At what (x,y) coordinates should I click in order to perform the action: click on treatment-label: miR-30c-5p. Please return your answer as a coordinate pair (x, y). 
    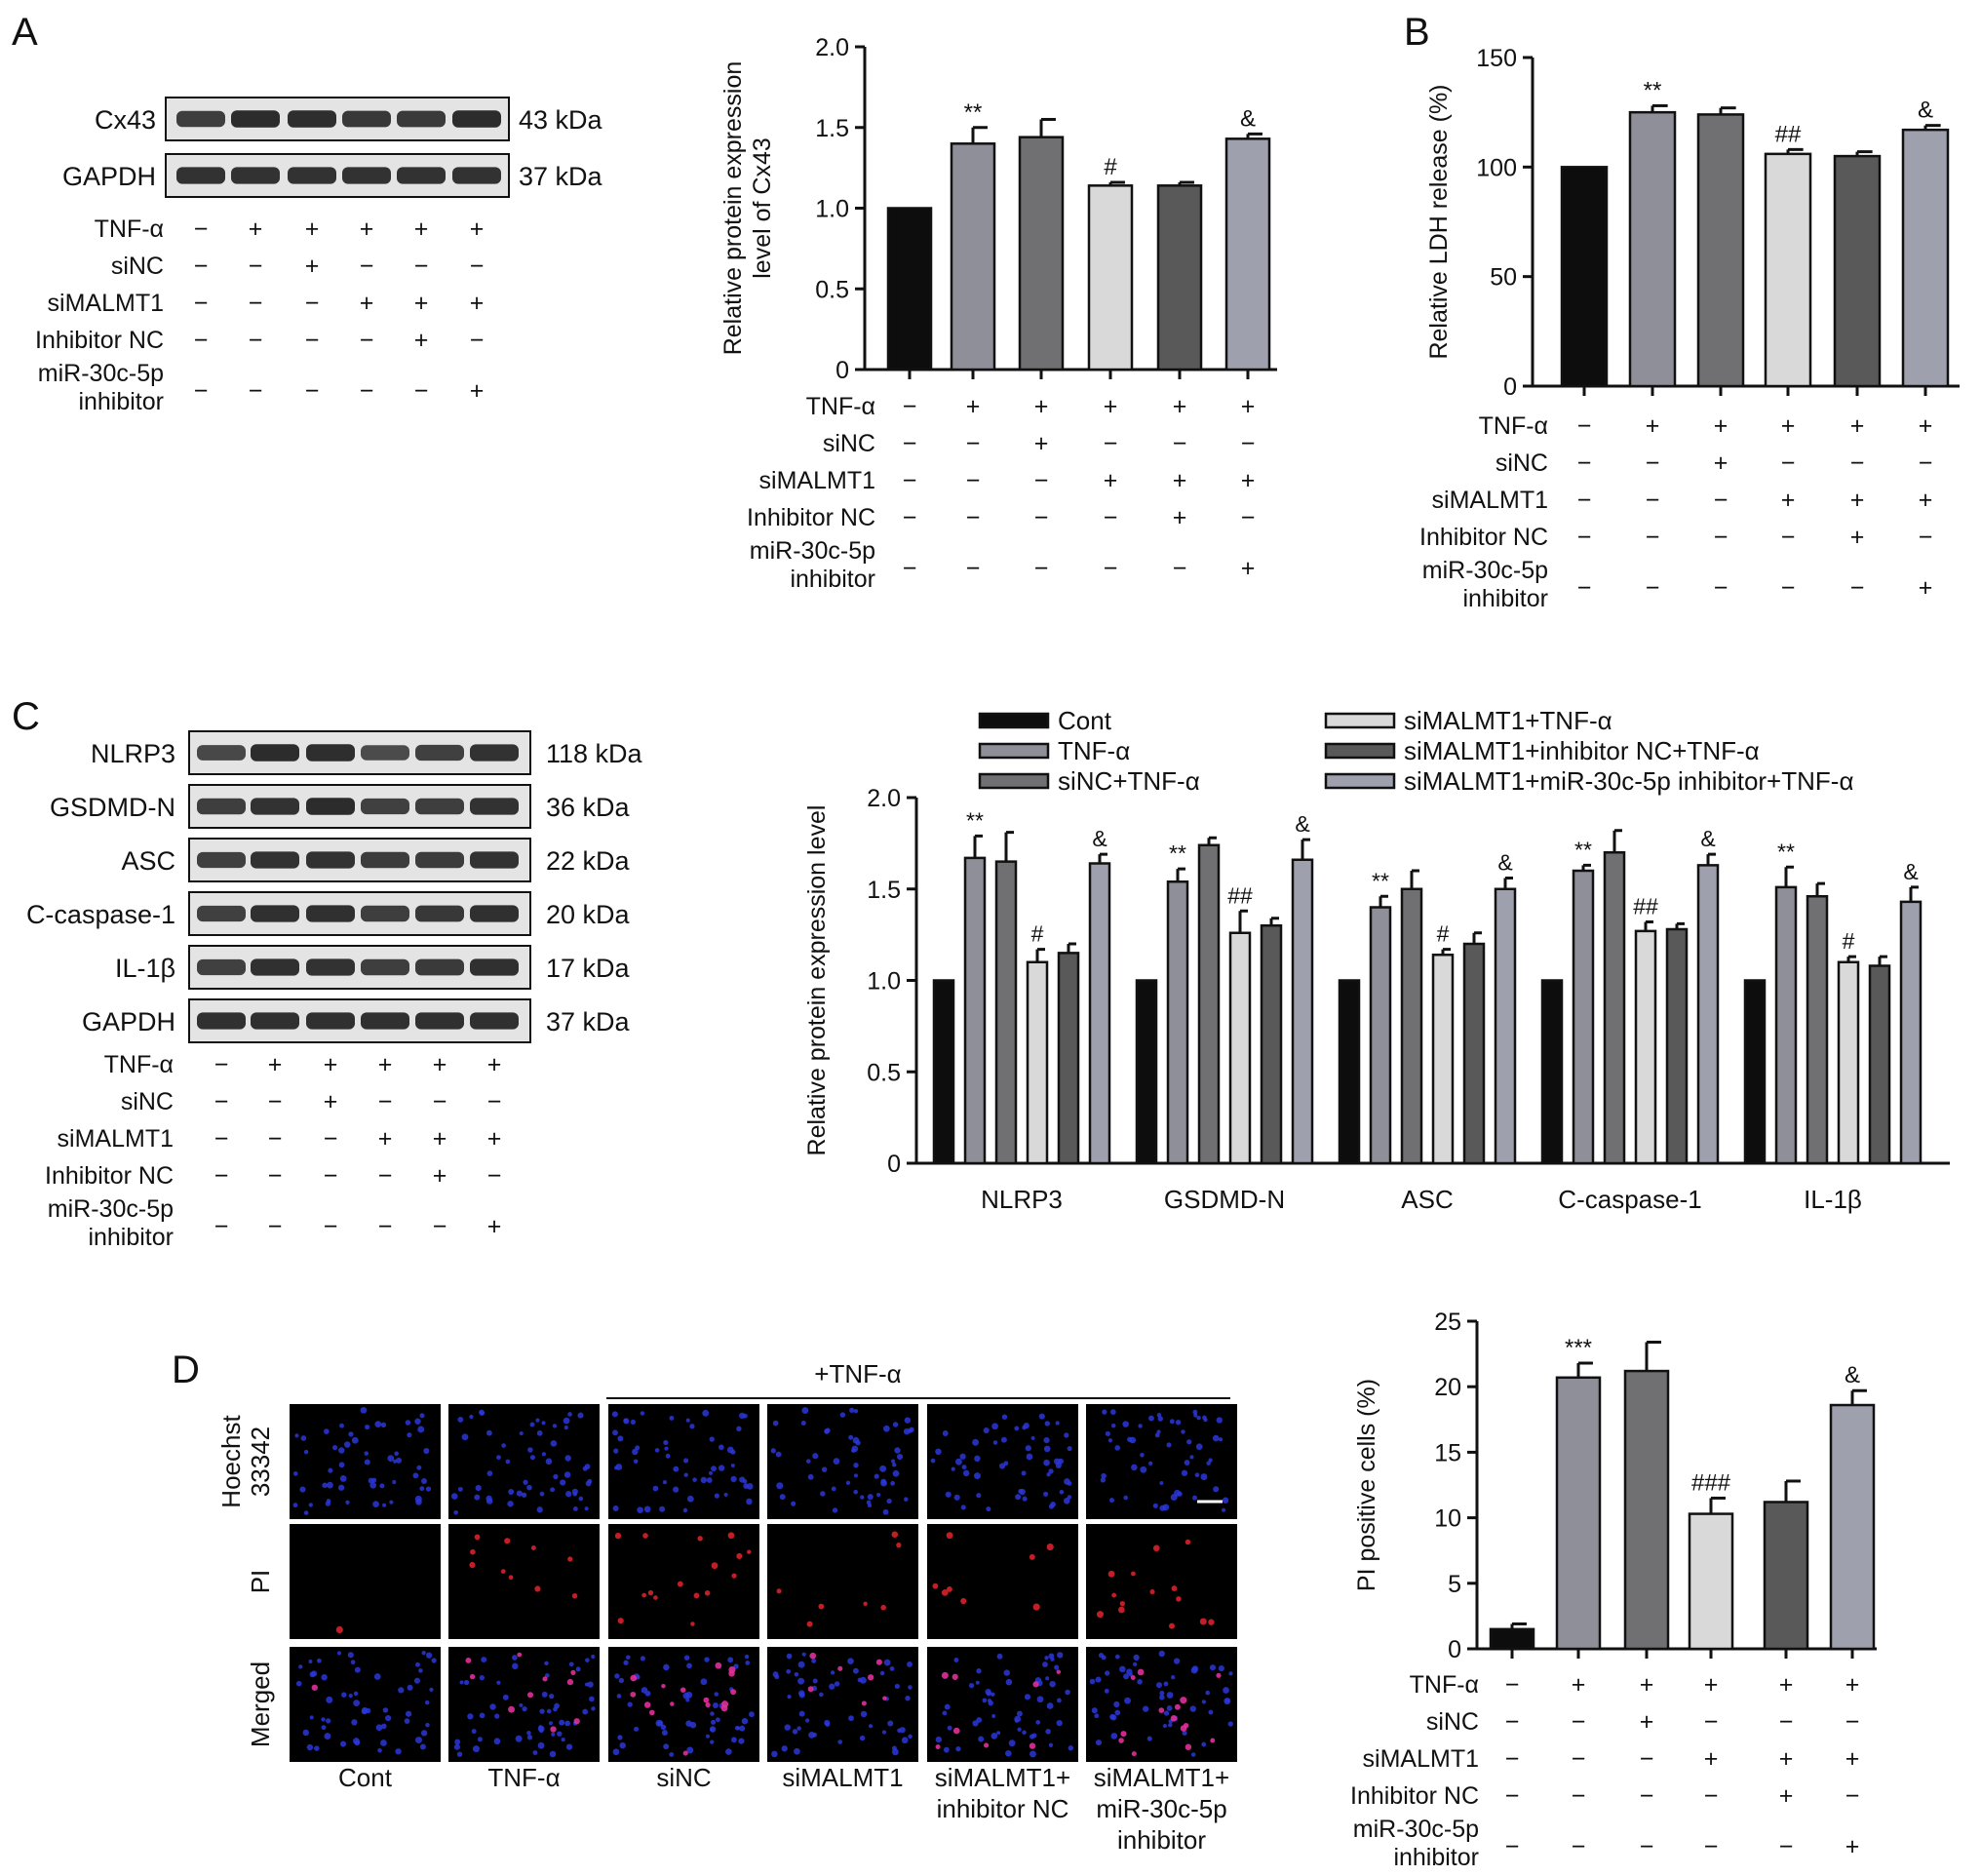
    Looking at the image, I should click on (1416, 1829).